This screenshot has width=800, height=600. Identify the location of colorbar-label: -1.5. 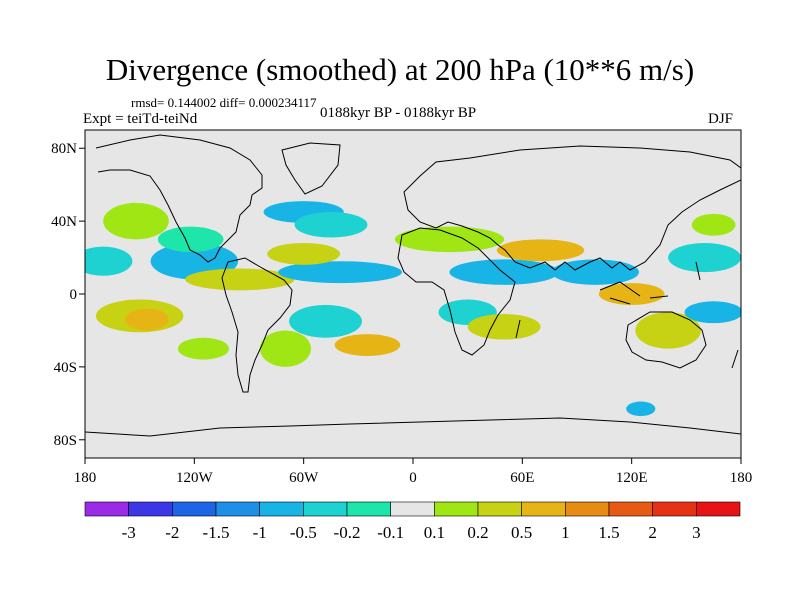
(216, 532).